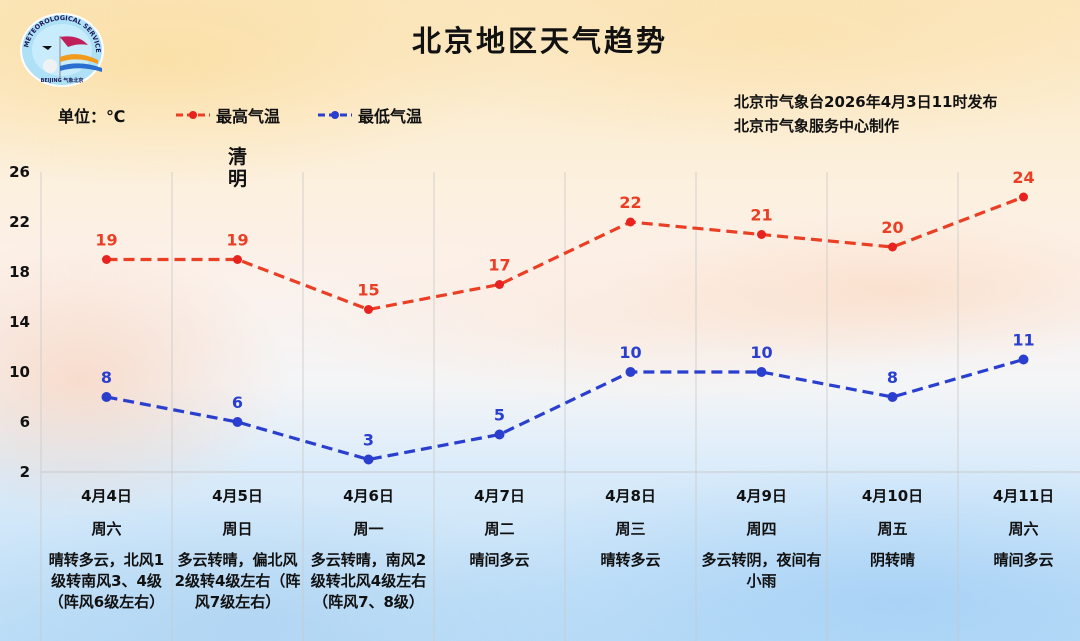 The height and width of the screenshot is (641, 1080). I want to click on low-temp-value-label: 11, so click(1023, 340).